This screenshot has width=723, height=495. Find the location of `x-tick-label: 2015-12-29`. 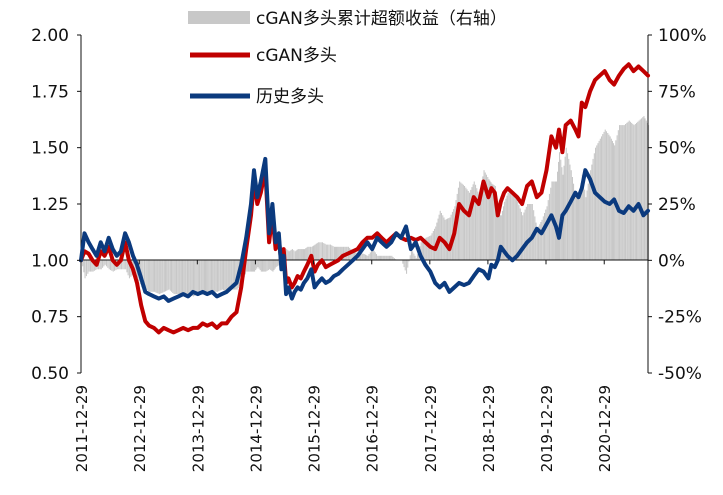

x-tick-label: 2015-12-29 is located at coordinates (314, 428).